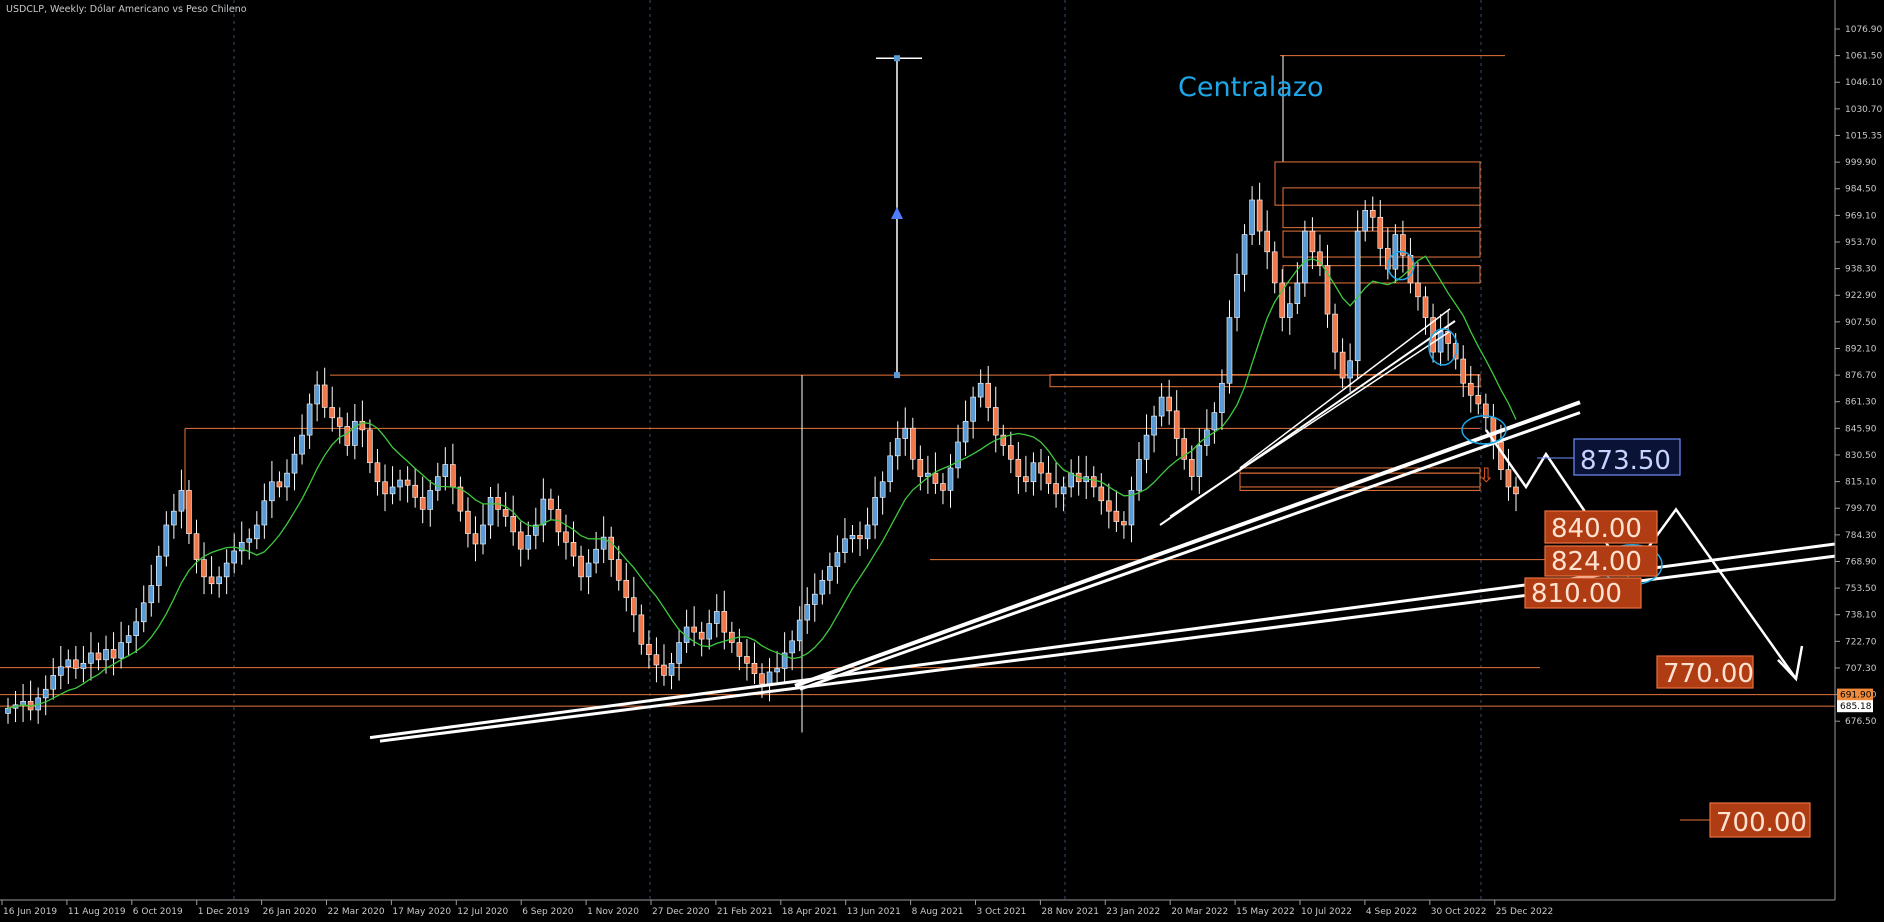 Image resolution: width=1884 pixels, height=922 pixels. Describe the element at coordinates (1855, 706) in the screenshot. I see `price-marker` at that location.